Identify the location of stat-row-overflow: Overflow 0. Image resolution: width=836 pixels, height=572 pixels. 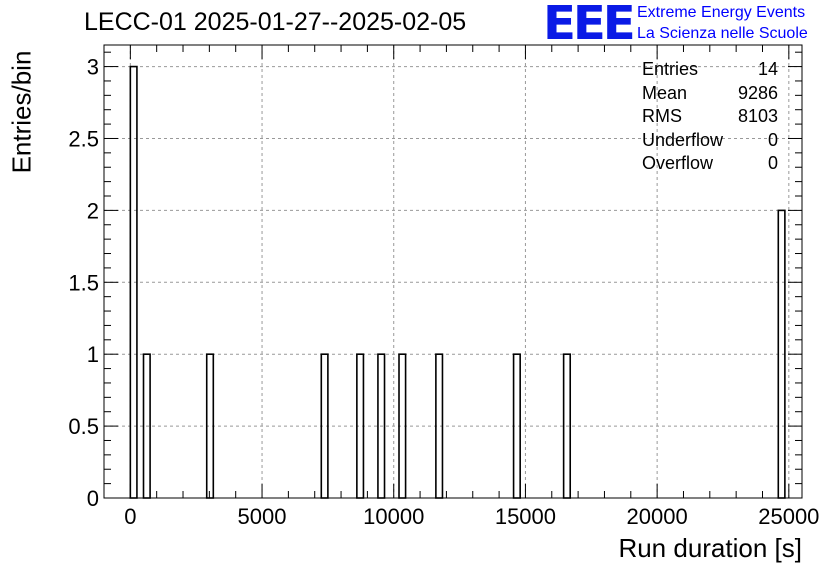
(710, 164).